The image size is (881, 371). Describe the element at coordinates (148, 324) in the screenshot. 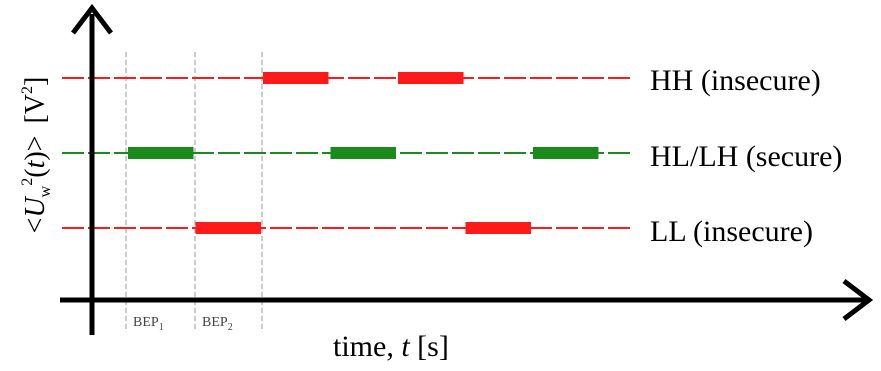

I see `bep-label-1: BEP1` at that location.